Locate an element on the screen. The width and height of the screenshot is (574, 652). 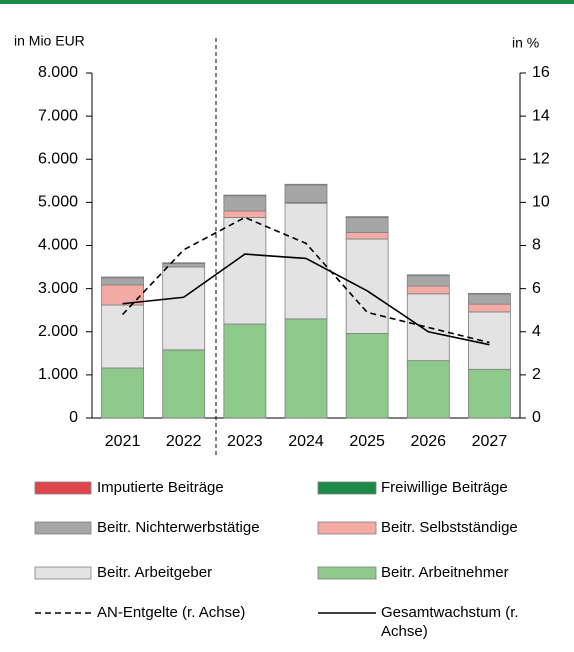
y-tick-label: 2.000 is located at coordinates (58, 331).